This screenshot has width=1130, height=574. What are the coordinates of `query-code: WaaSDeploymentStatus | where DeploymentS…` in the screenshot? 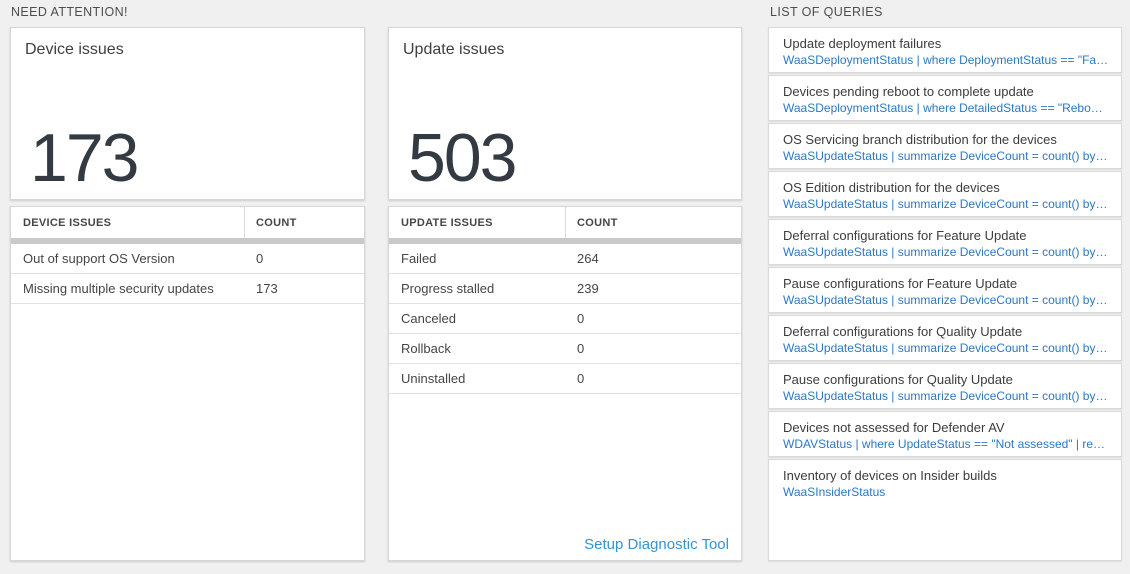 It's located at (946, 60).